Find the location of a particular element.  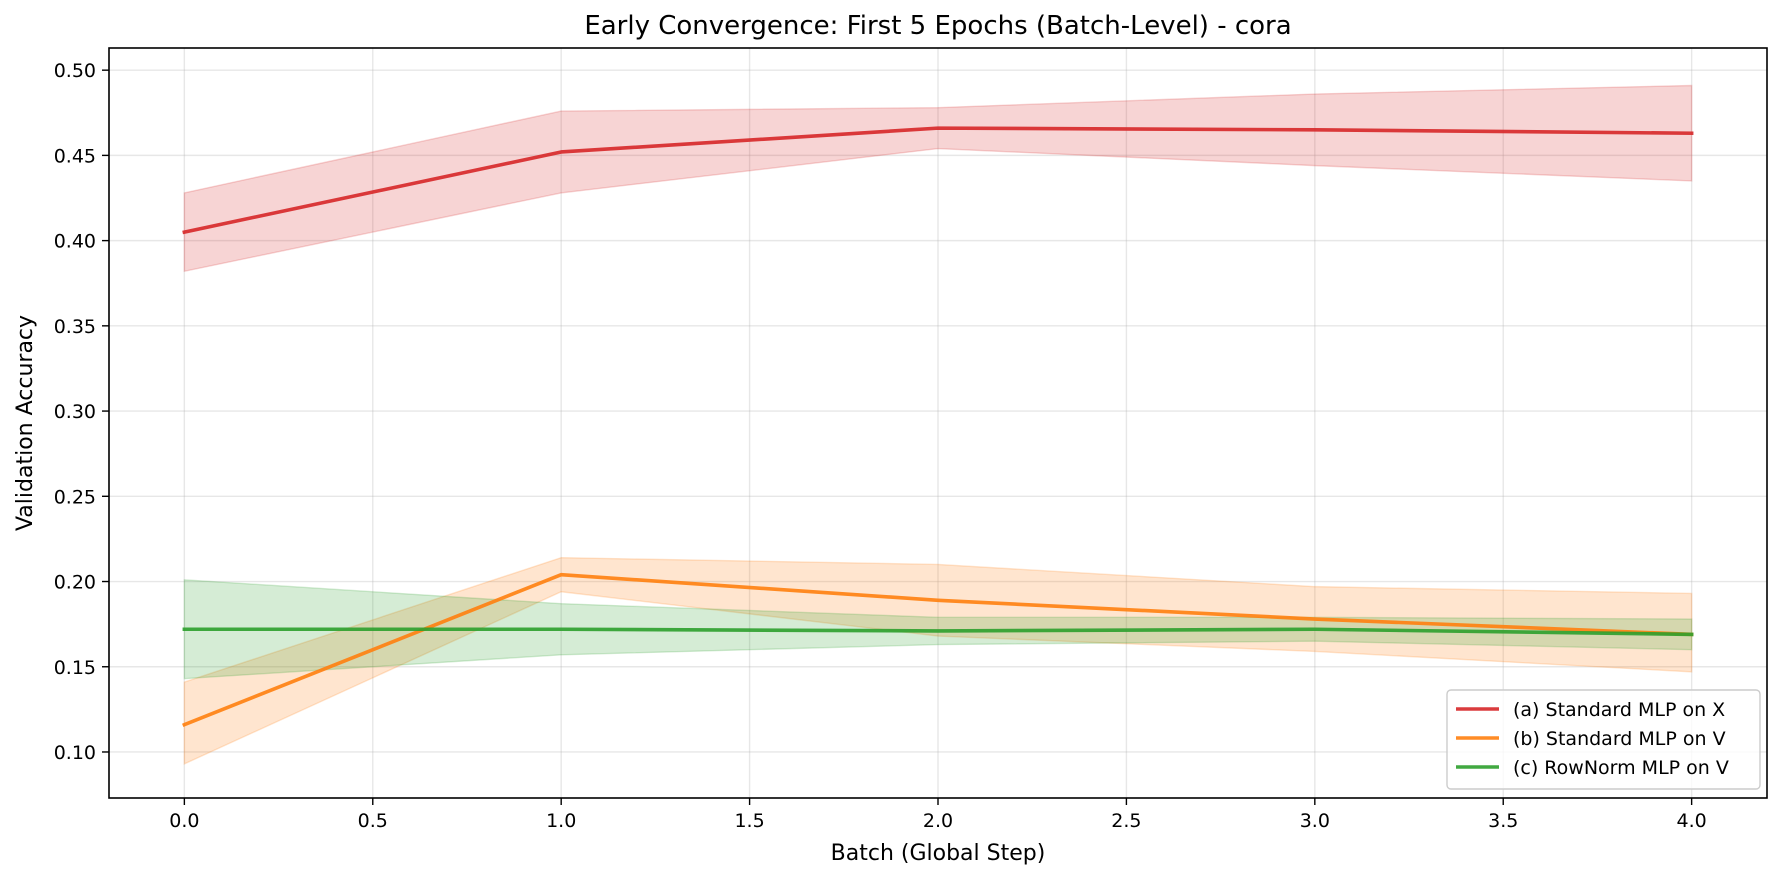

x-tick-label: 1.0 is located at coordinates (561, 821).